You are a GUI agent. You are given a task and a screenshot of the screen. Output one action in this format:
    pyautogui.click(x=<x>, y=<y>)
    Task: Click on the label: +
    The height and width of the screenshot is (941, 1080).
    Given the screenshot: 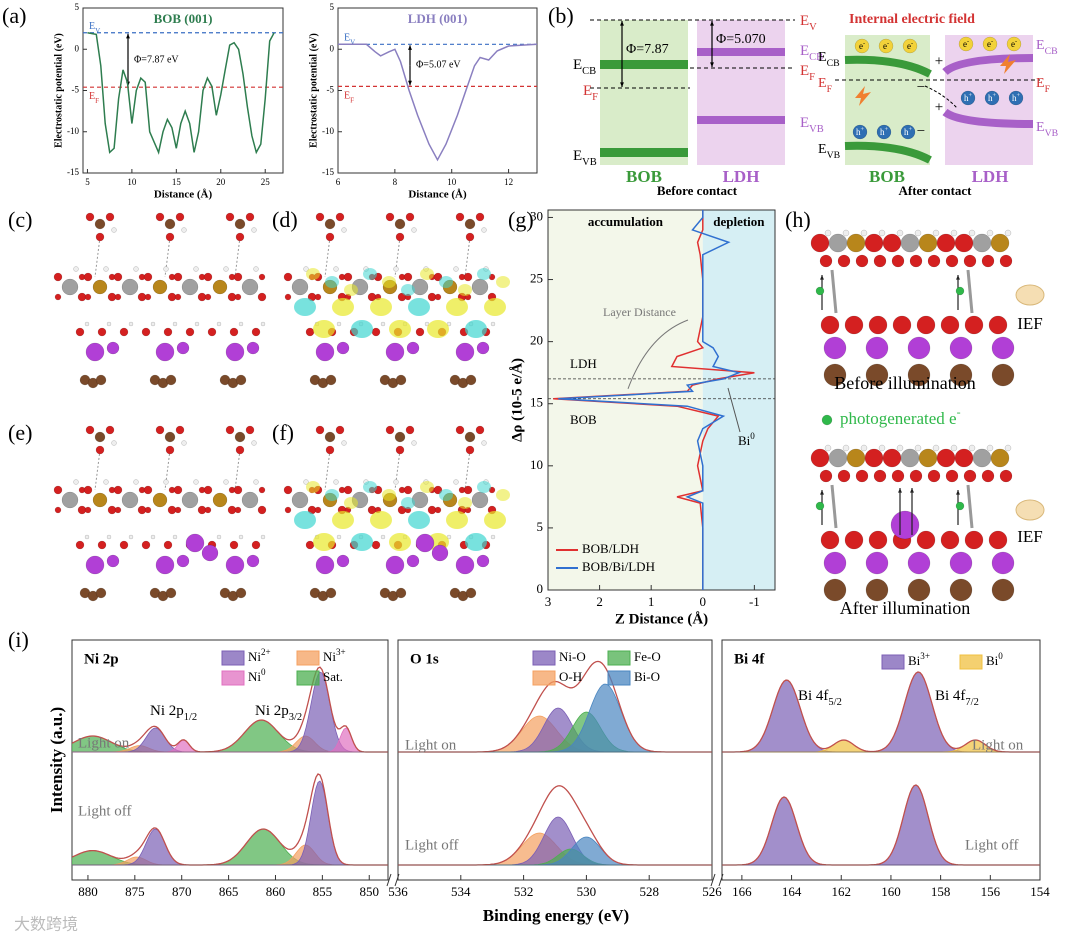 What is the action you would take?
    pyautogui.click(x=939, y=61)
    